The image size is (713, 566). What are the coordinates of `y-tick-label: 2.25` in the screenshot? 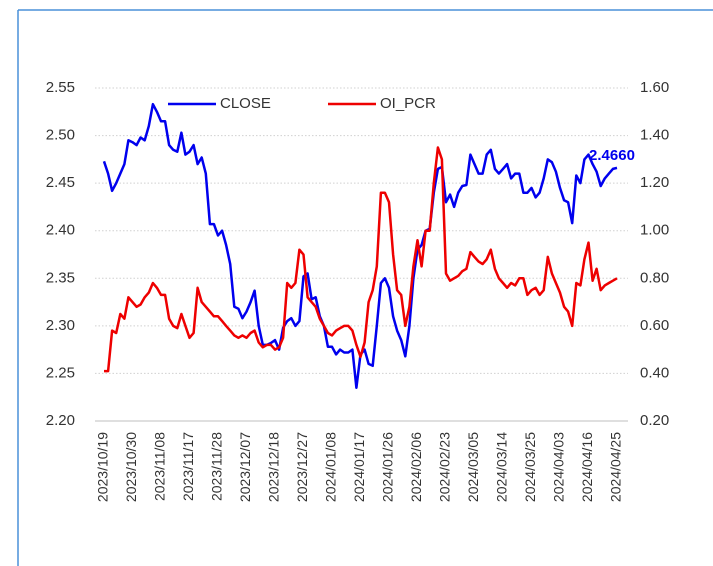 It's located at (60, 372).